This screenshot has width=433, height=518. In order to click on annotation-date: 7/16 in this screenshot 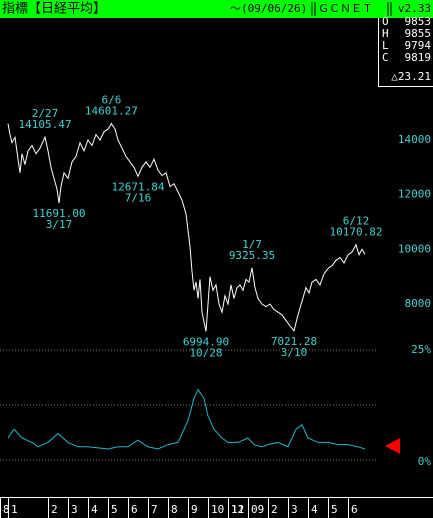, I will do `click(138, 197)`.